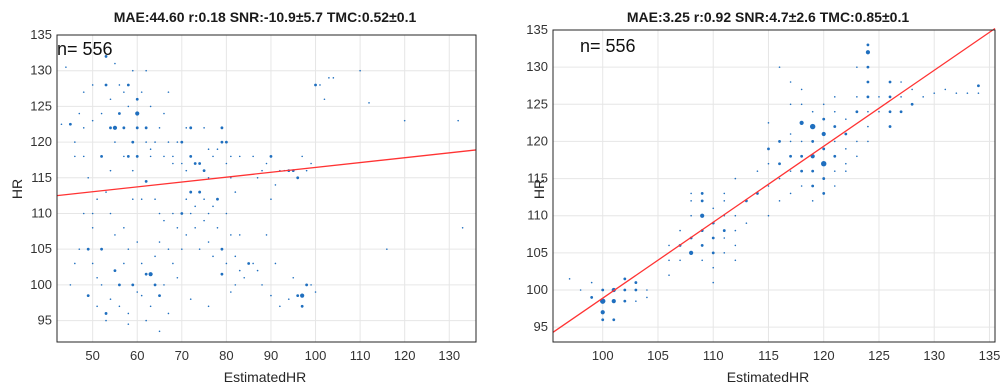  What do you see at coordinates (537, 66) in the screenshot?
I see `right-y-tick-label: 130` at bounding box center [537, 66].